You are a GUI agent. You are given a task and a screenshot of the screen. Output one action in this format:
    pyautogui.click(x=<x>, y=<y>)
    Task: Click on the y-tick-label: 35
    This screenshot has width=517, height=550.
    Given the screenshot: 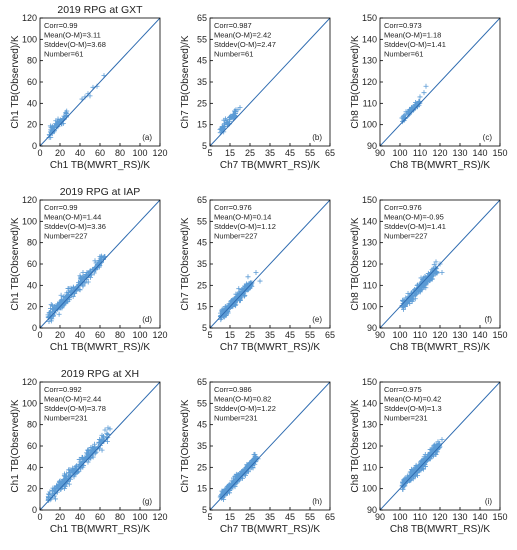 What is the action you would take?
    pyautogui.click(x=202, y=446)
    